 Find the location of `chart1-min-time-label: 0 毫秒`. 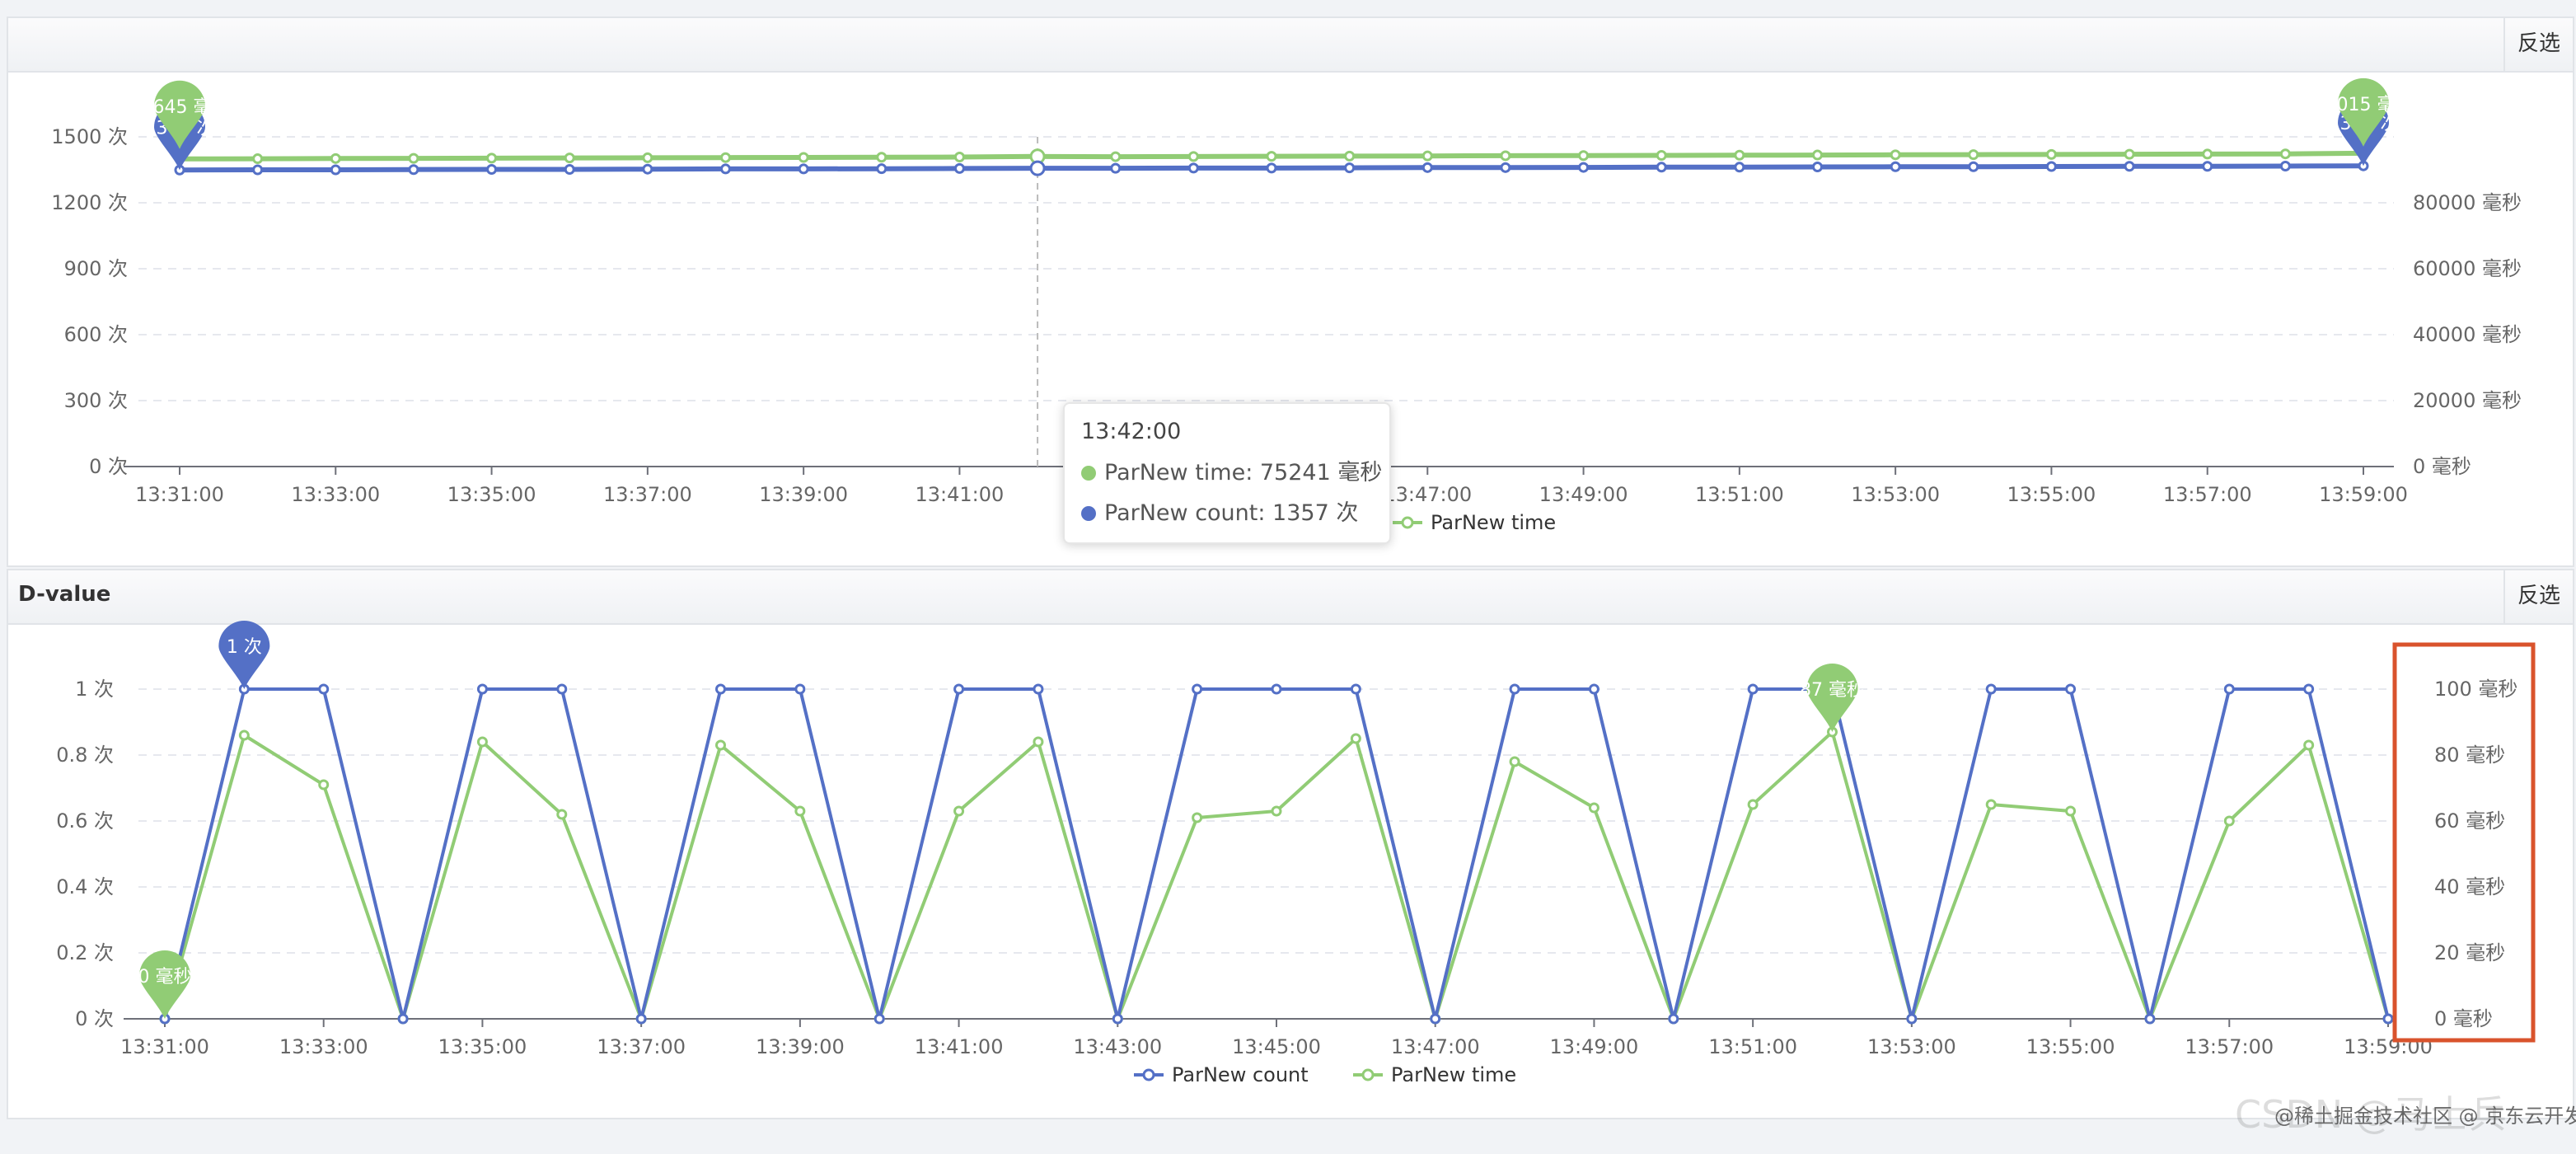

chart1-min-time-label: 0 毫秒 is located at coordinates (165, 977).